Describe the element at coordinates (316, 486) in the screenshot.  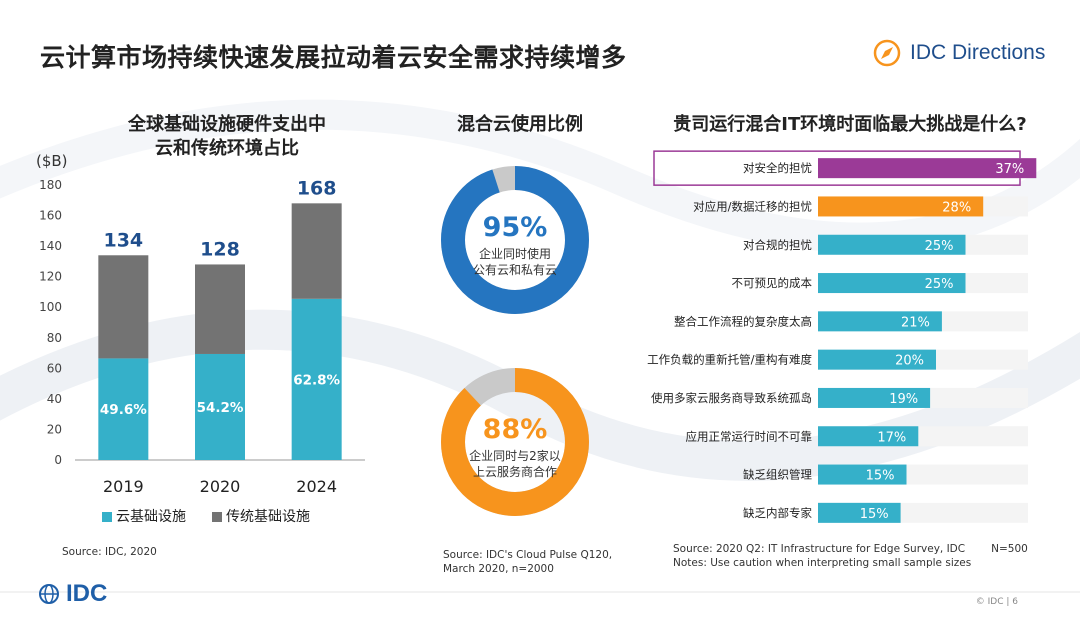
I see `x-tick-label: 2024` at that location.